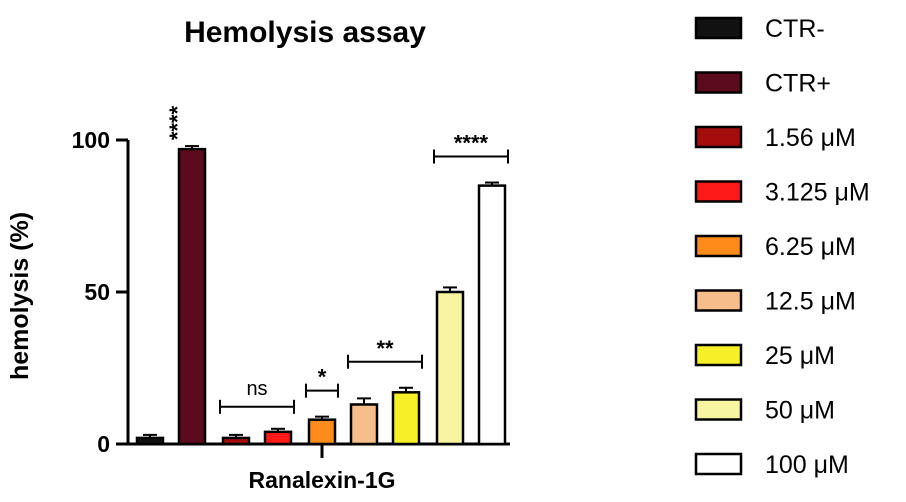  What do you see at coordinates (817, 193) in the screenshot?
I see `legend-label-3: 3.125 μM` at bounding box center [817, 193].